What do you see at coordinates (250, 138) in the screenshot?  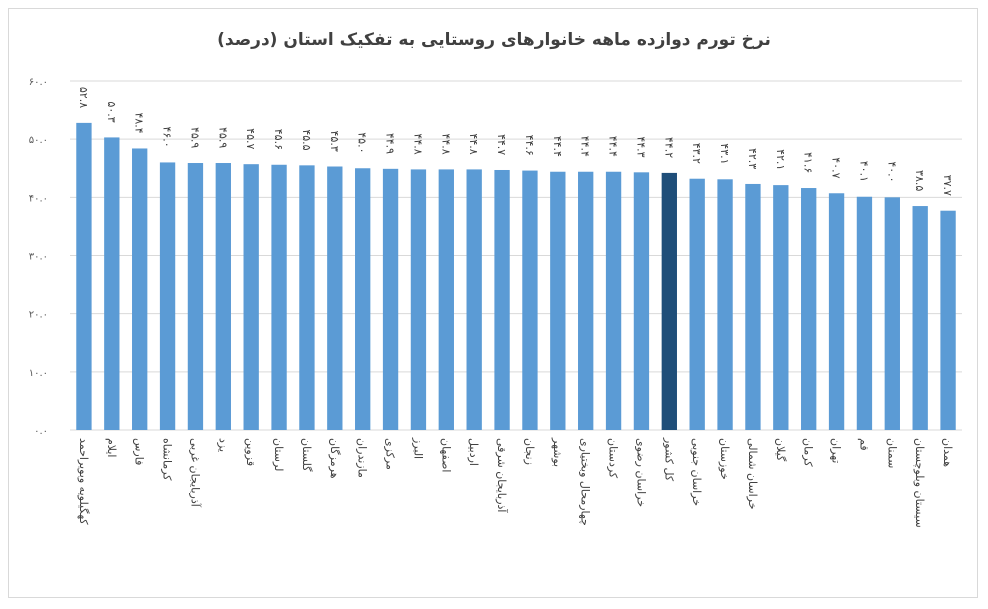 I see `data-label: ۴۵.۷` at bounding box center [250, 138].